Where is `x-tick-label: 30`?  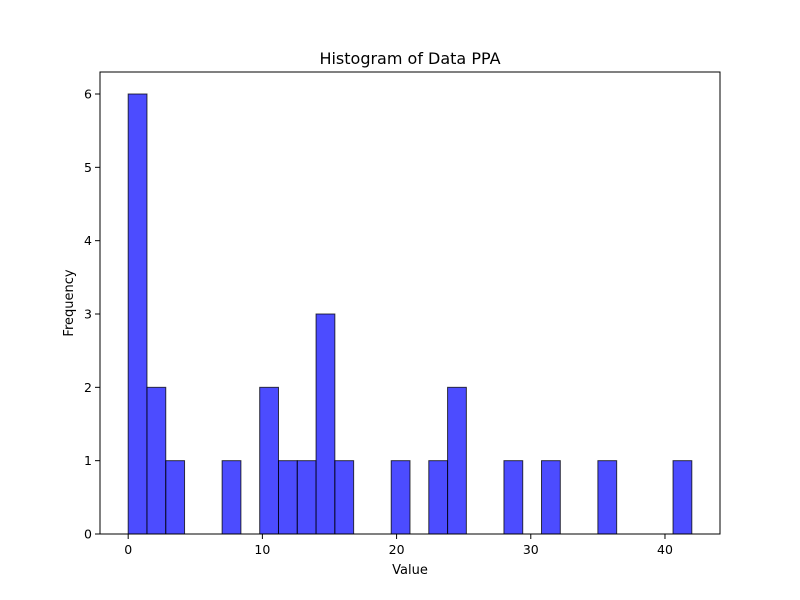
x-tick-label: 30 is located at coordinates (531, 549).